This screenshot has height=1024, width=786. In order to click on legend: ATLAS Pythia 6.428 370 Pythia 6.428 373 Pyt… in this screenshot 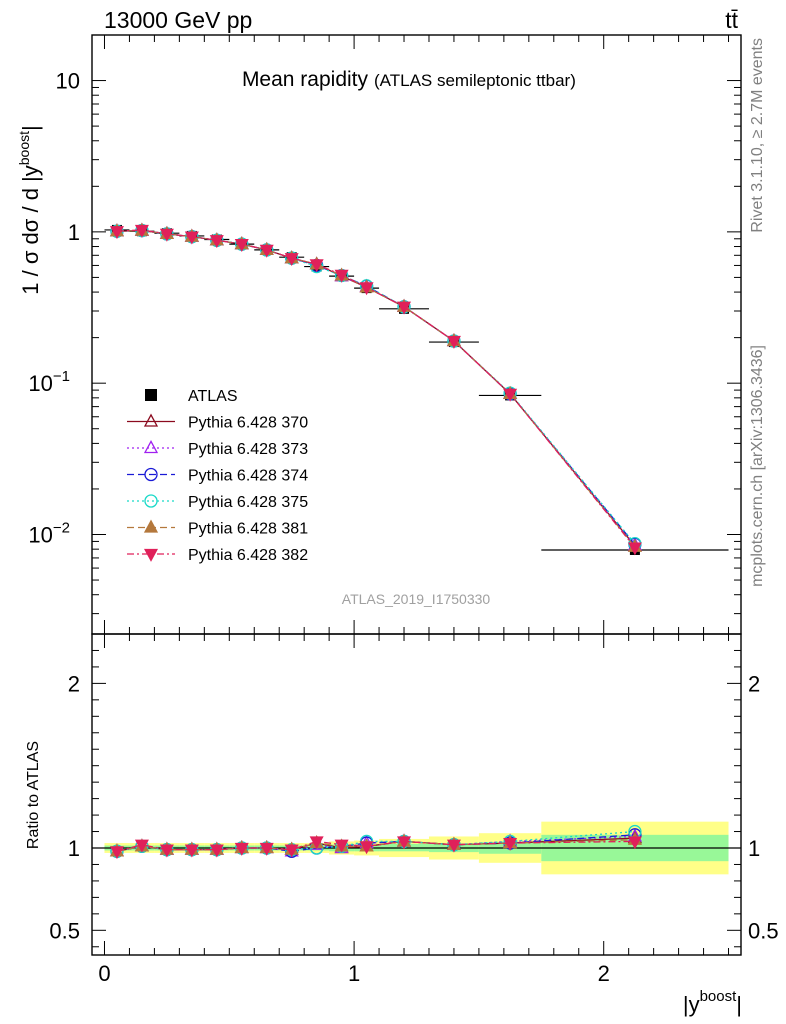, I will do `click(217, 476)`.